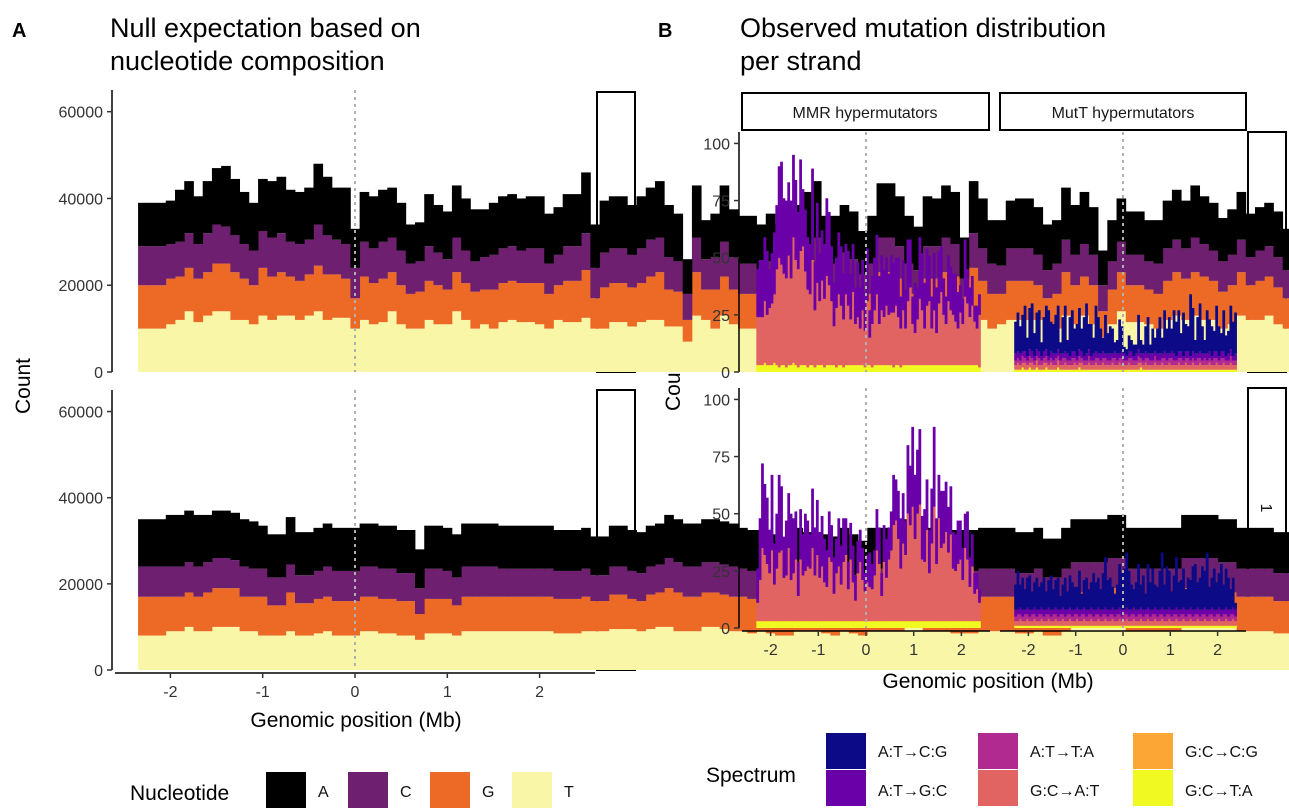 This screenshot has width=1289, height=808. What do you see at coordinates (1212, 592) in the screenshot?
I see `panel-b-facet3-bar-A:T→C:G-83` at bounding box center [1212, 592].